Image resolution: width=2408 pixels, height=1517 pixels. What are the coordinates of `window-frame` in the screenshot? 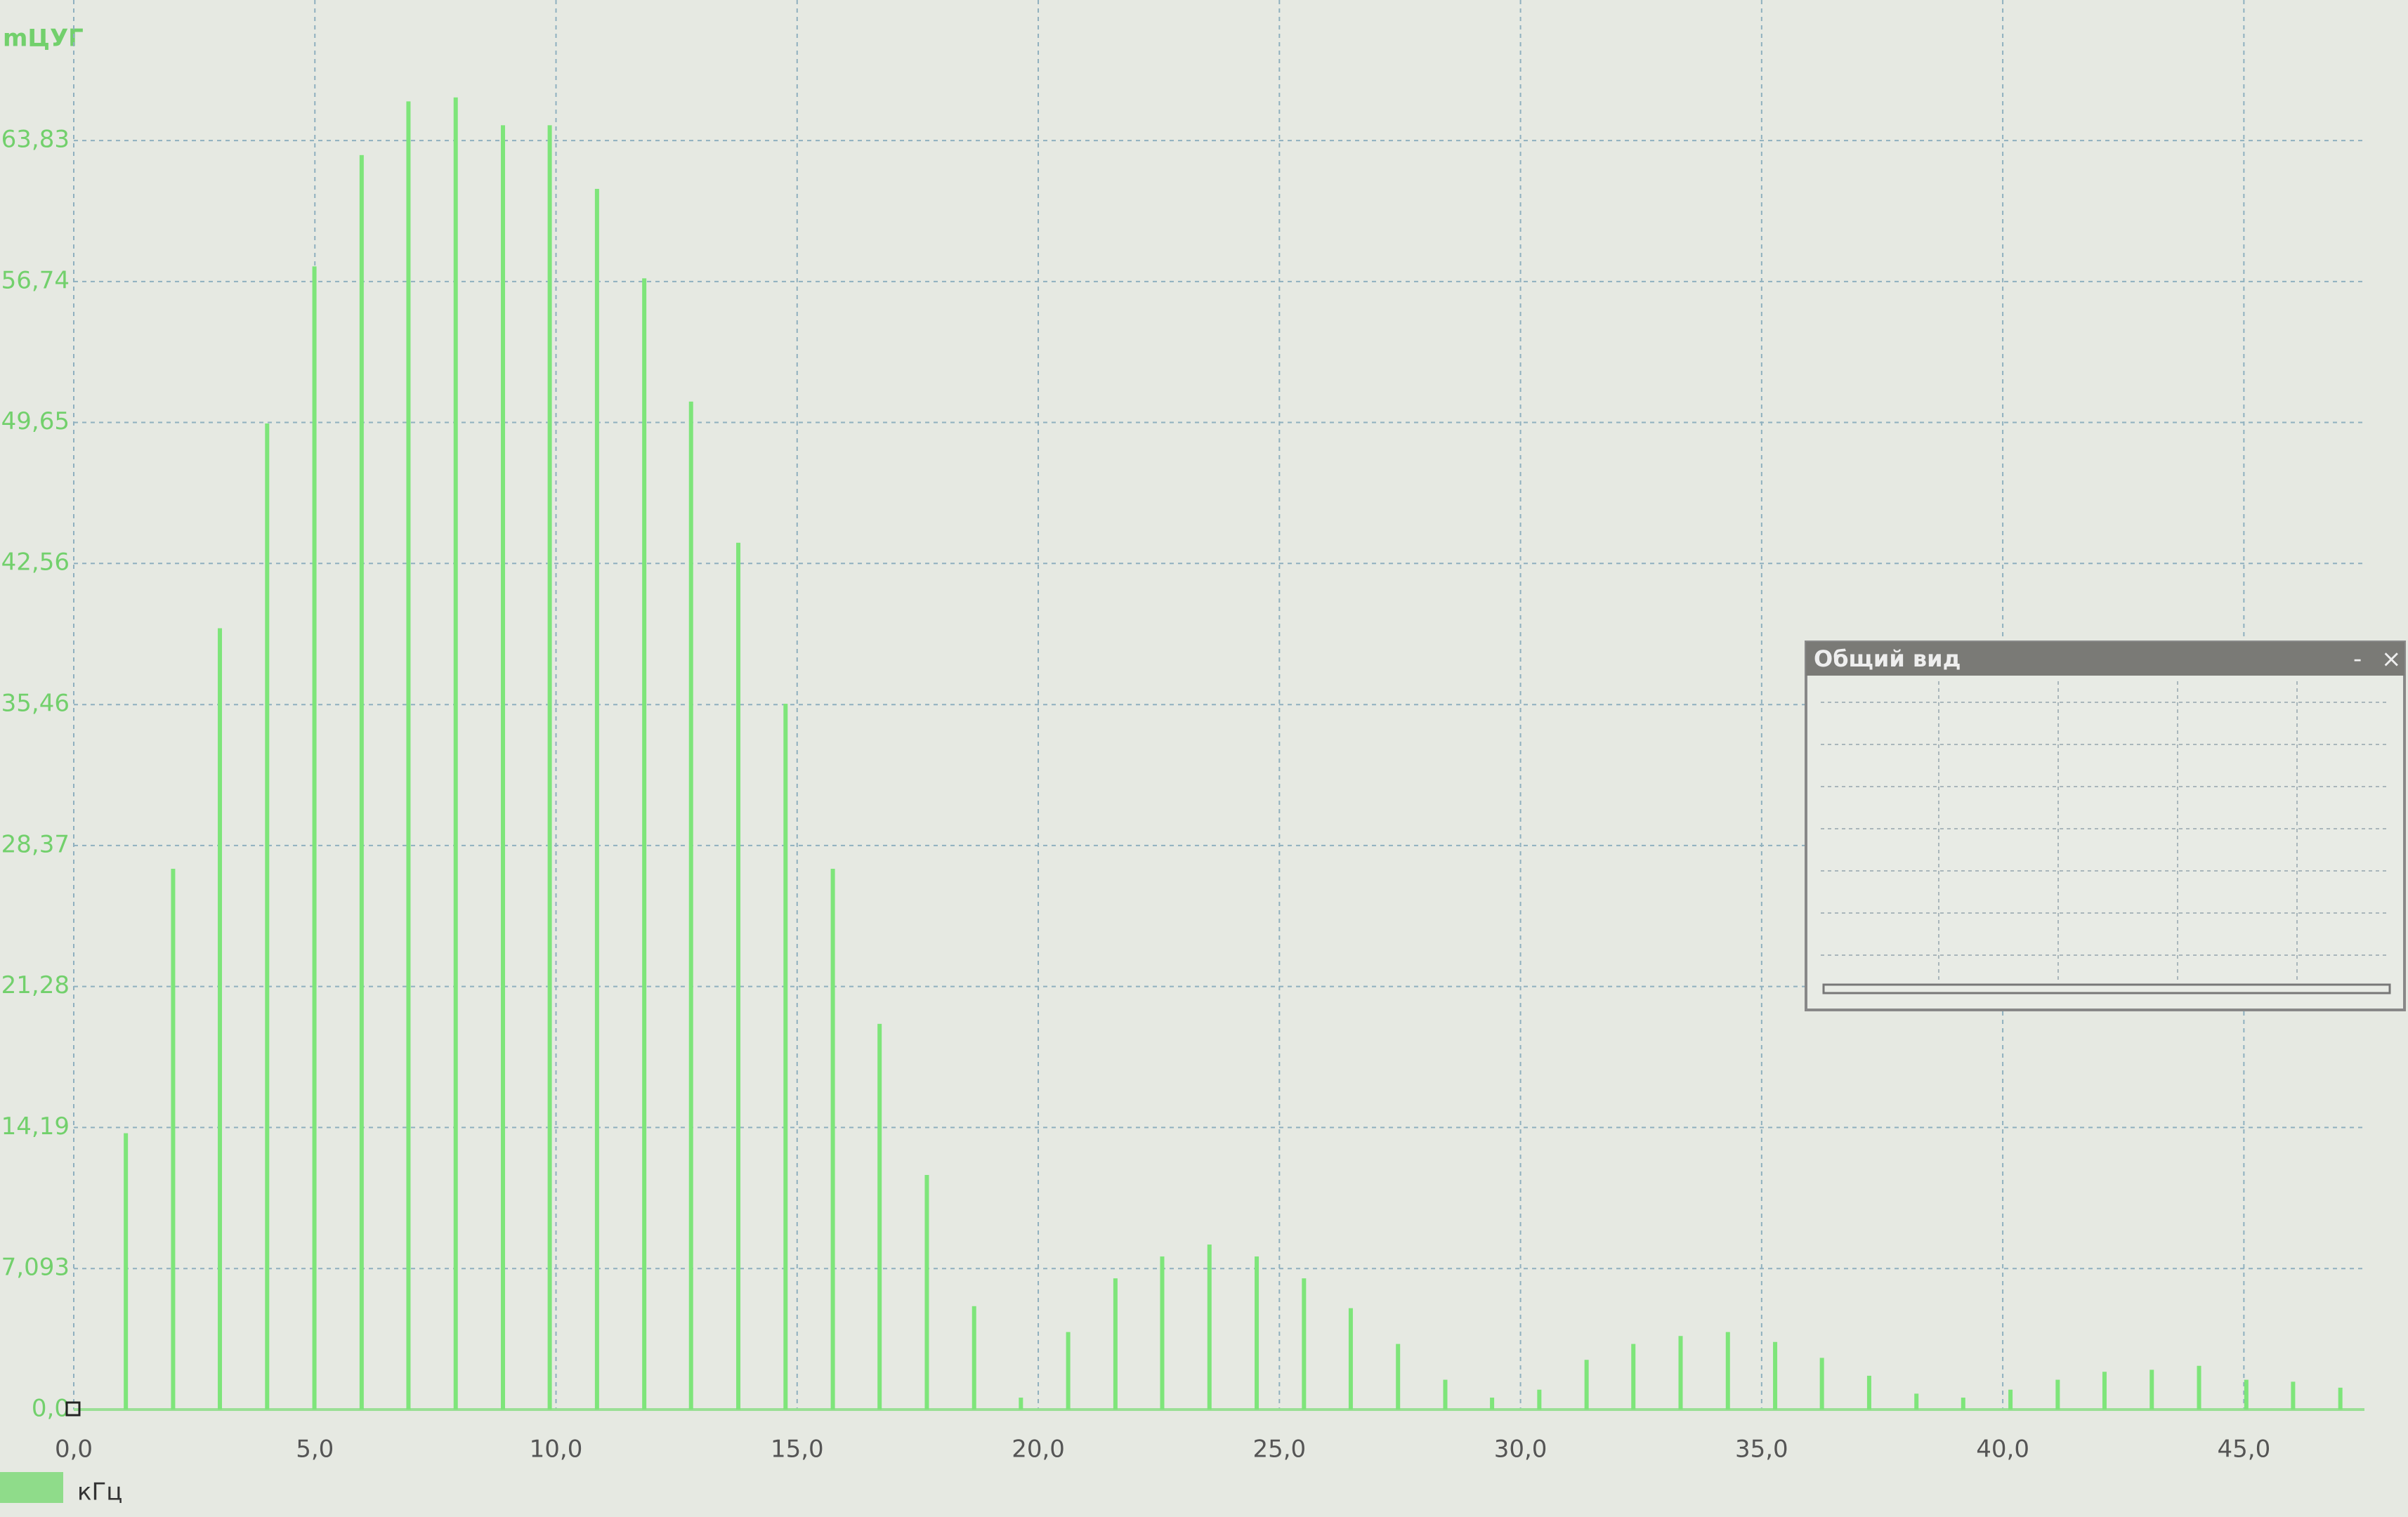 It's located at (2105, 826).